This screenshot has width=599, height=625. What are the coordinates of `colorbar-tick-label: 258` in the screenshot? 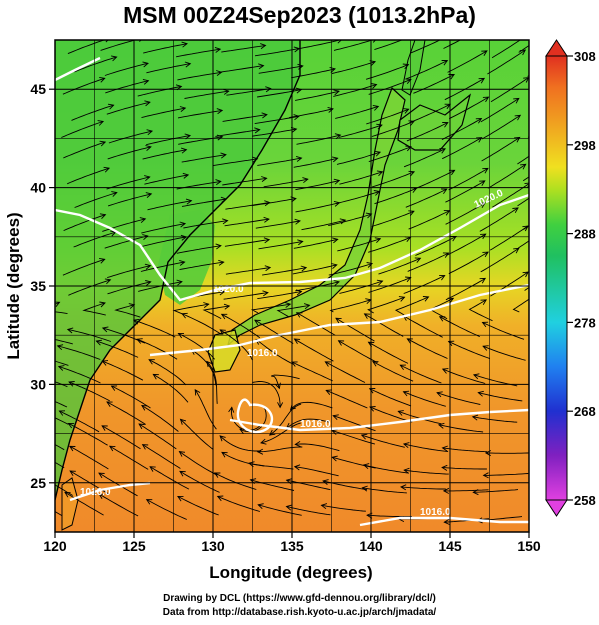 It's located at (585, 500).